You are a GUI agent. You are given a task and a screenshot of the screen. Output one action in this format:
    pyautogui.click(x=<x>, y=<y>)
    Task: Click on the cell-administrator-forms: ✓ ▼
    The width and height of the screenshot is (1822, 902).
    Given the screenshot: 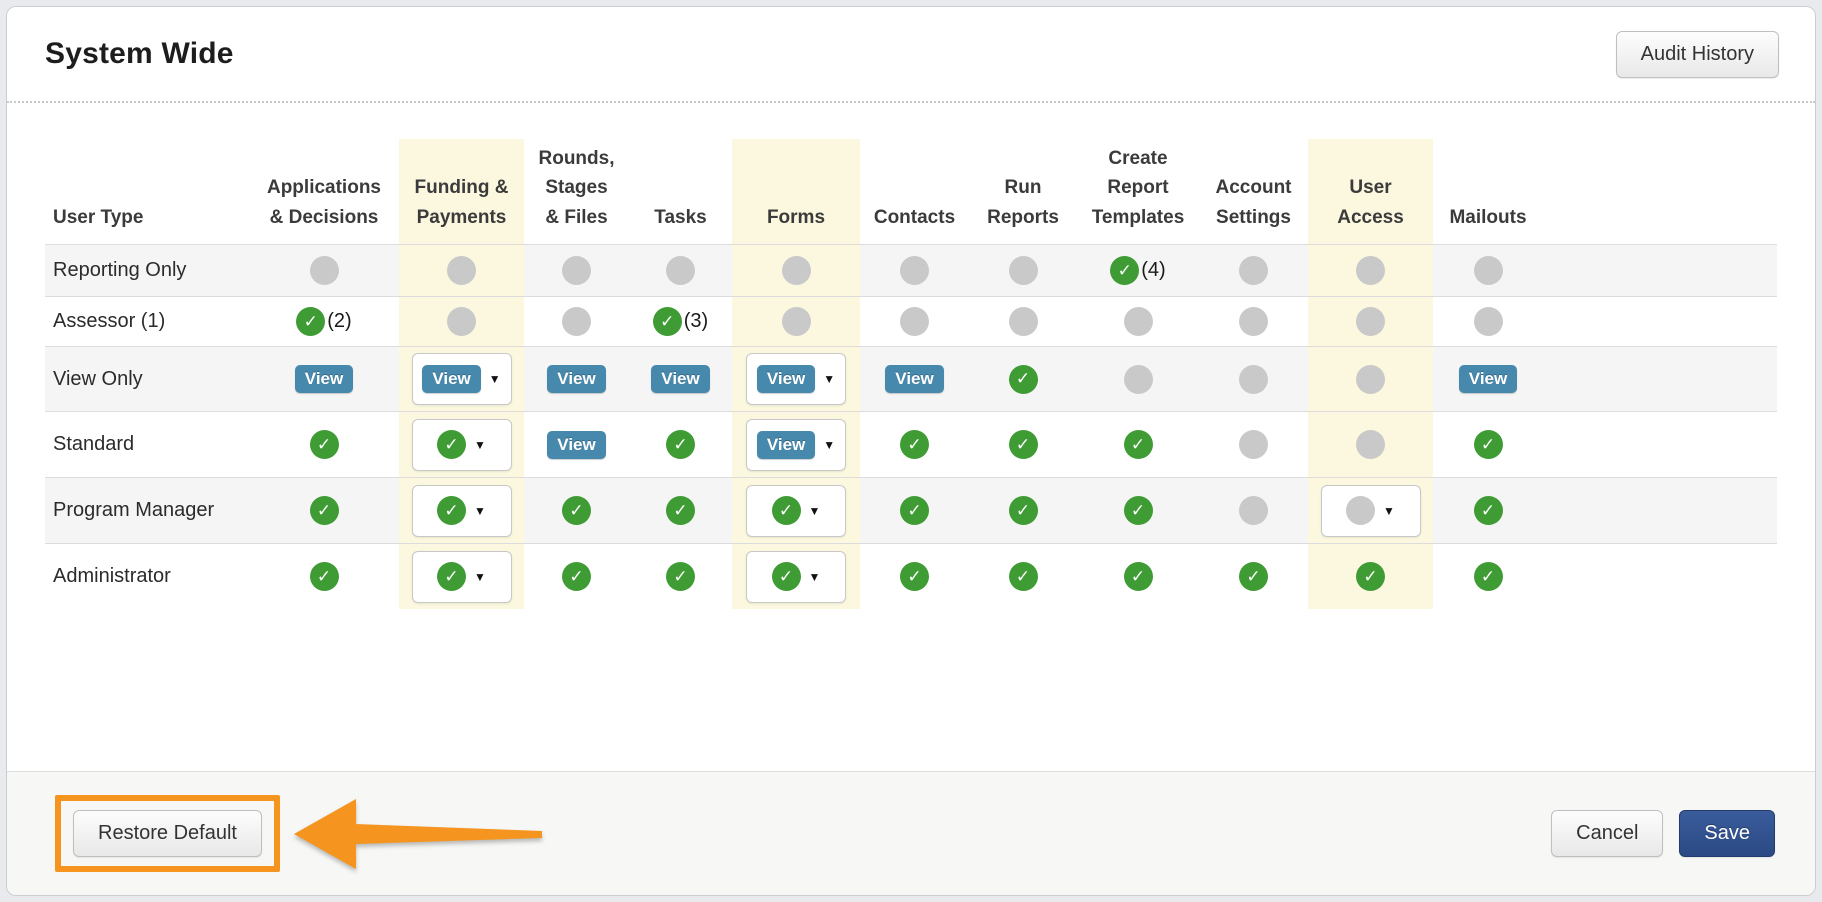 What is the action you would take?
    pyautogui.click(x=796, y=576)
    